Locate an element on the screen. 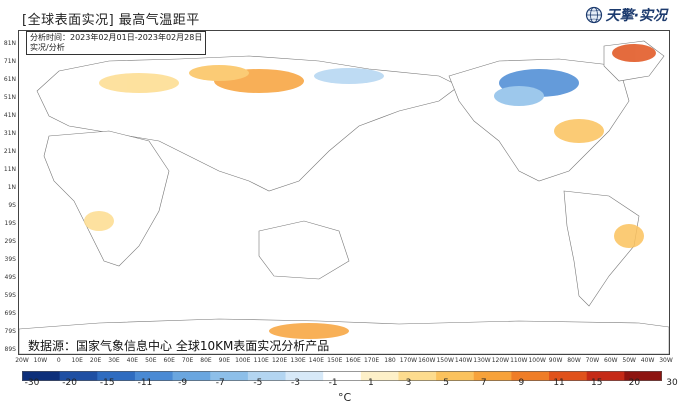 The width and height of the screenshot is (681, 410). lon-label: 140E is located at coordinates (316, 360).